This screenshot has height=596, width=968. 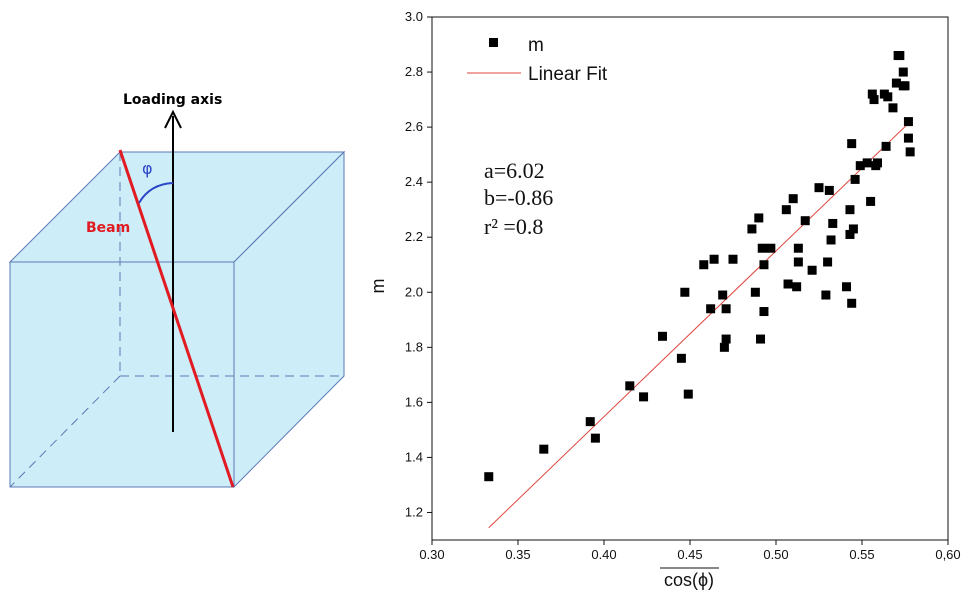 I want to click on fit-statistics: a=6.02 b=-0.86 r² =0.8, so click(x=518, y=198).